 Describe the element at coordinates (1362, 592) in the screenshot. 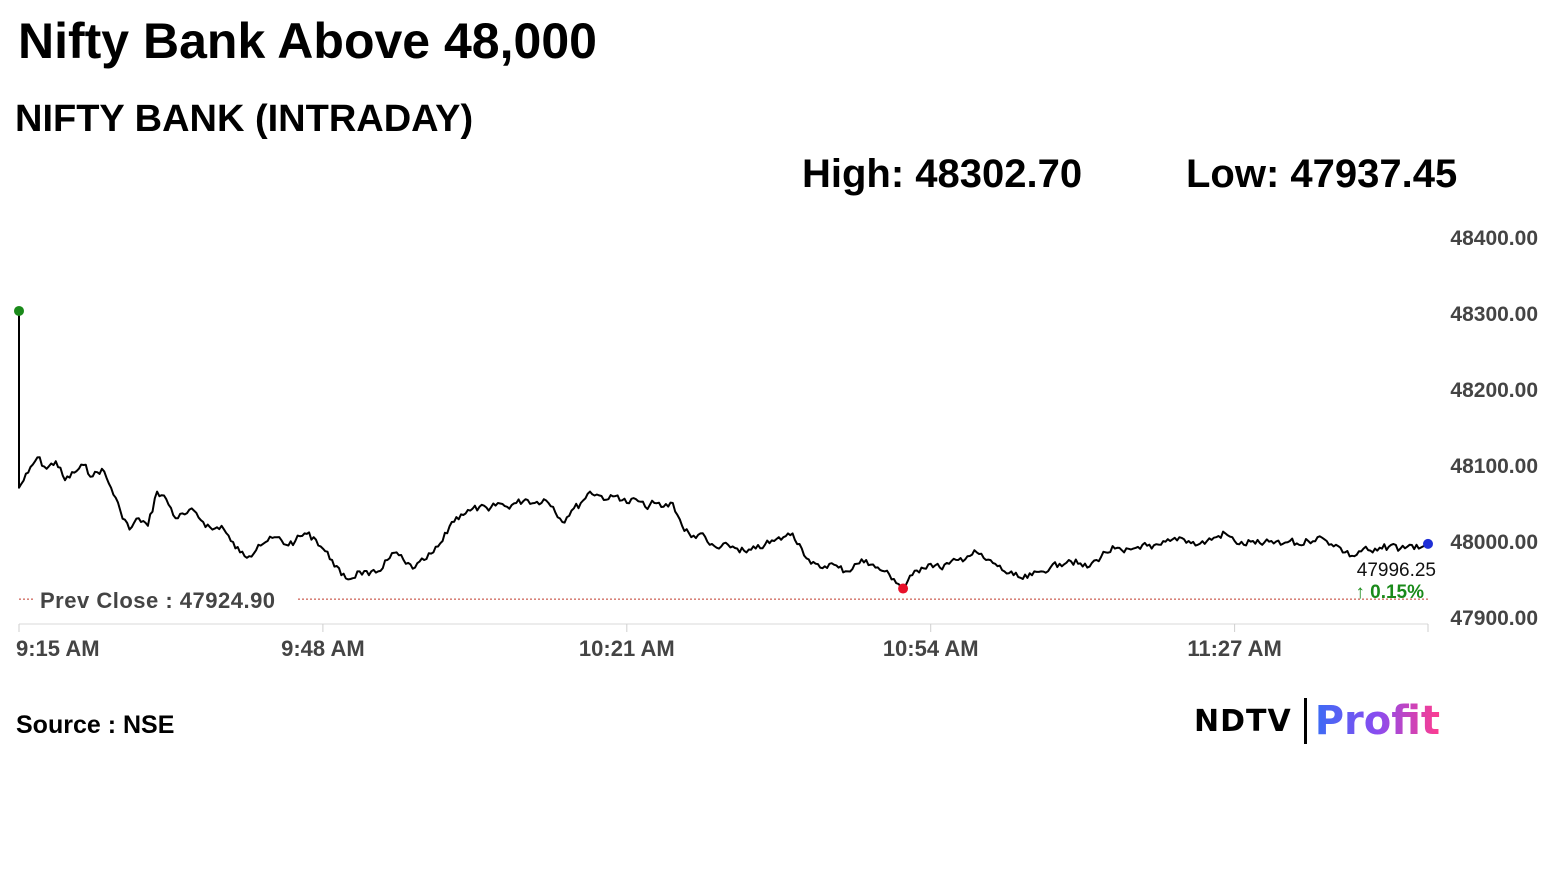

I see `up-arrow-icon: ↑` at that location.